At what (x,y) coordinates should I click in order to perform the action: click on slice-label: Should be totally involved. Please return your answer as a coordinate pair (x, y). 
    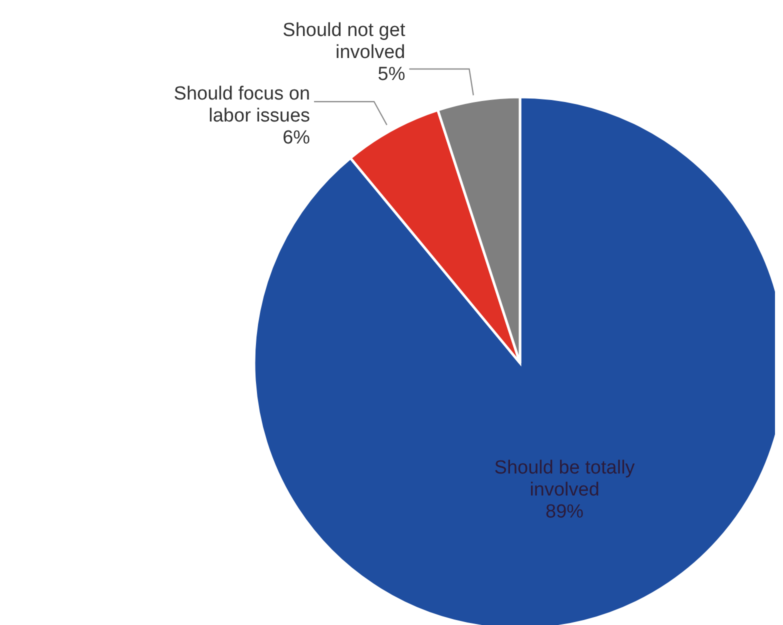
    Looking at the image, I should click on (565, 479).